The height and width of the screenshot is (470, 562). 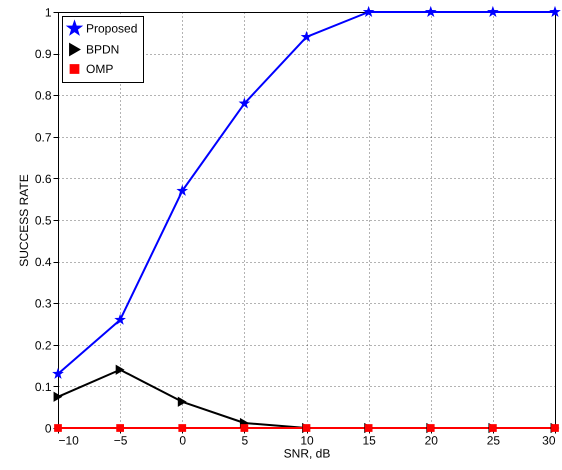 What do you see at coordinates (43, 221) in the screenshot?
I see `y-tick-label: 0.5` at bounding box center [43, 221].